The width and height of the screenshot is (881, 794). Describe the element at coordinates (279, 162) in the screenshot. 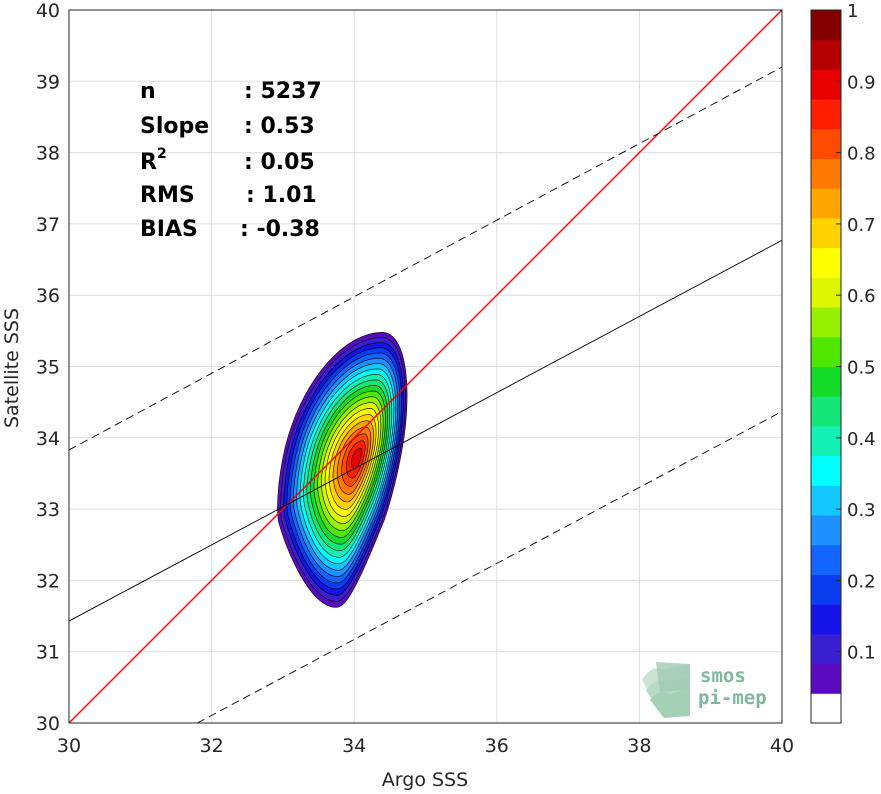

I see `stat-value: : 0.05` at that location.